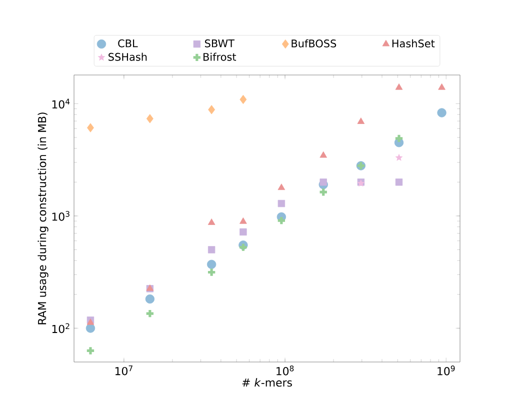 This screenshot has height=403, width=518. Describe the element at coordinates (127, 56) in the screenshot. I see `legend-label: SSHash` at that location.